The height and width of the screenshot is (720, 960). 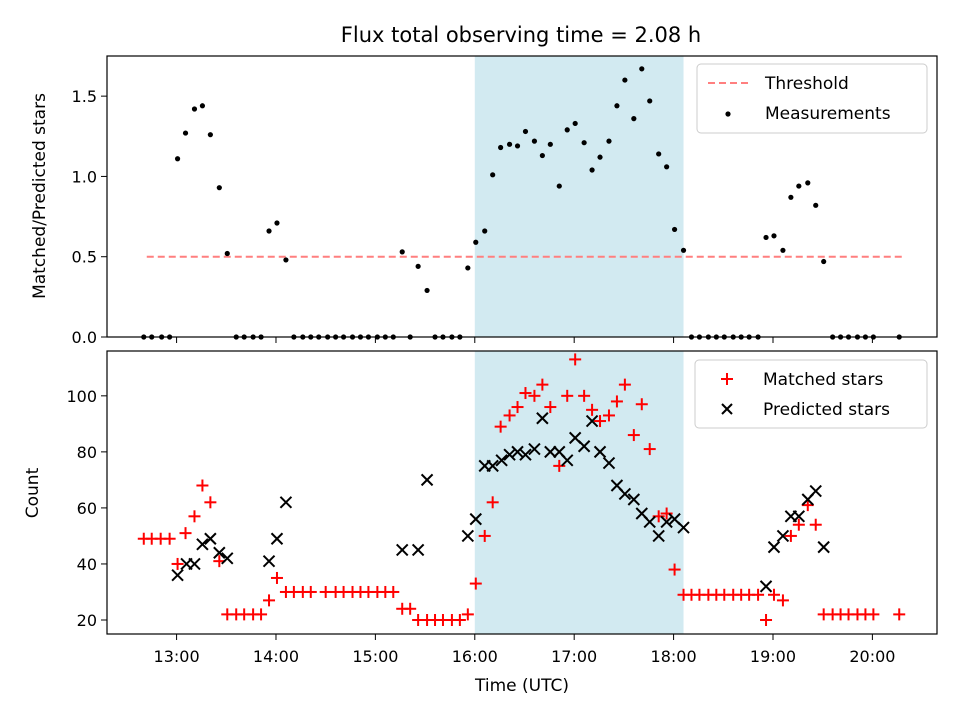 I want to click on y-tick-label: 80, so click(x=87, y=452).